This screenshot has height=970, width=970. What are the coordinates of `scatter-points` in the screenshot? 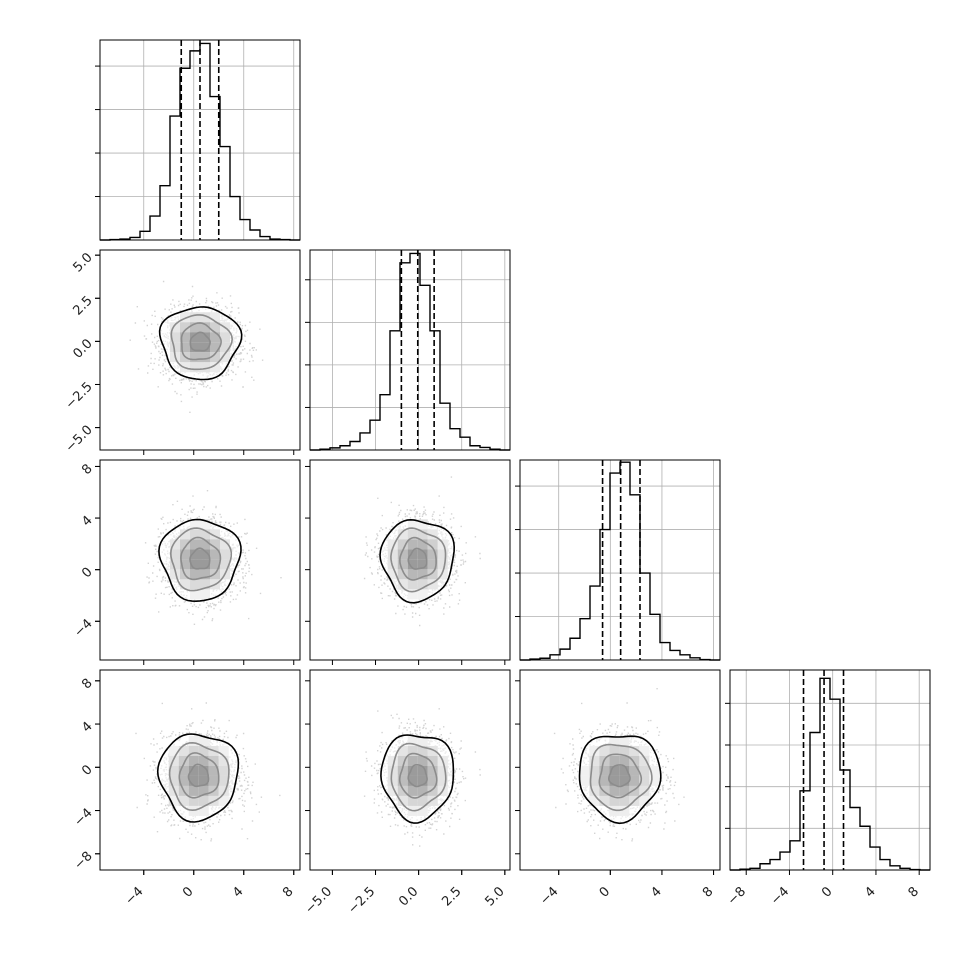 It's located at (422, 551).